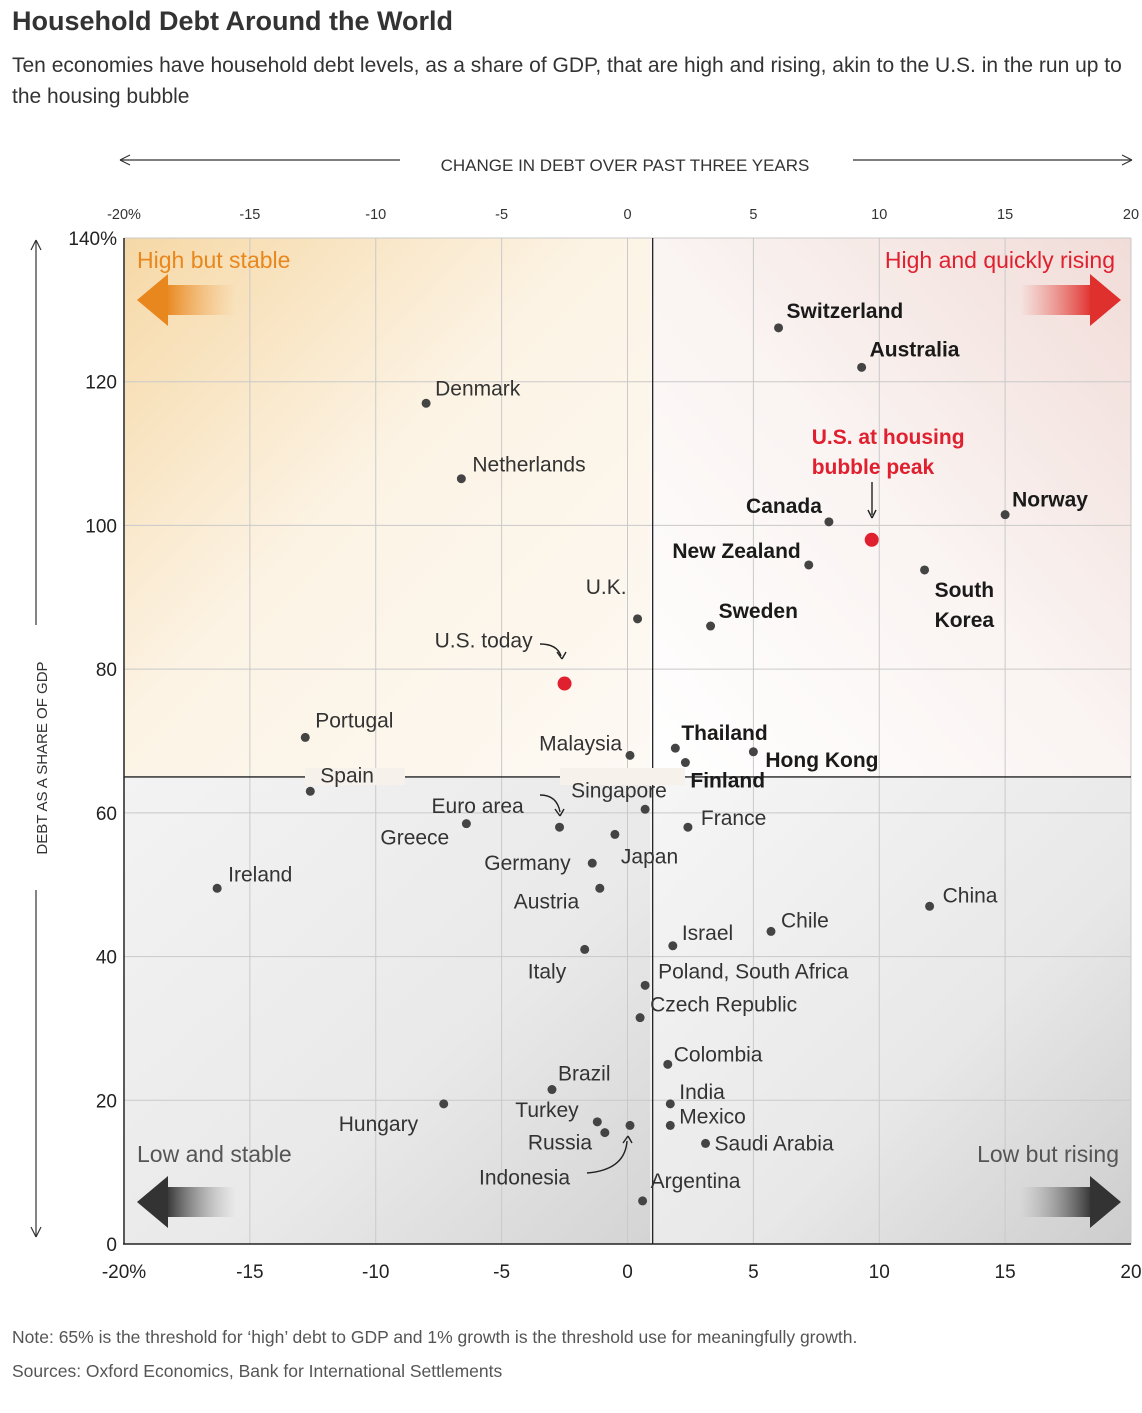 The image size is (1142, 1413). What do you see at coordinates (466, 824) in the screenshot?
I see `point-greece` at bounding box center [466, 824].